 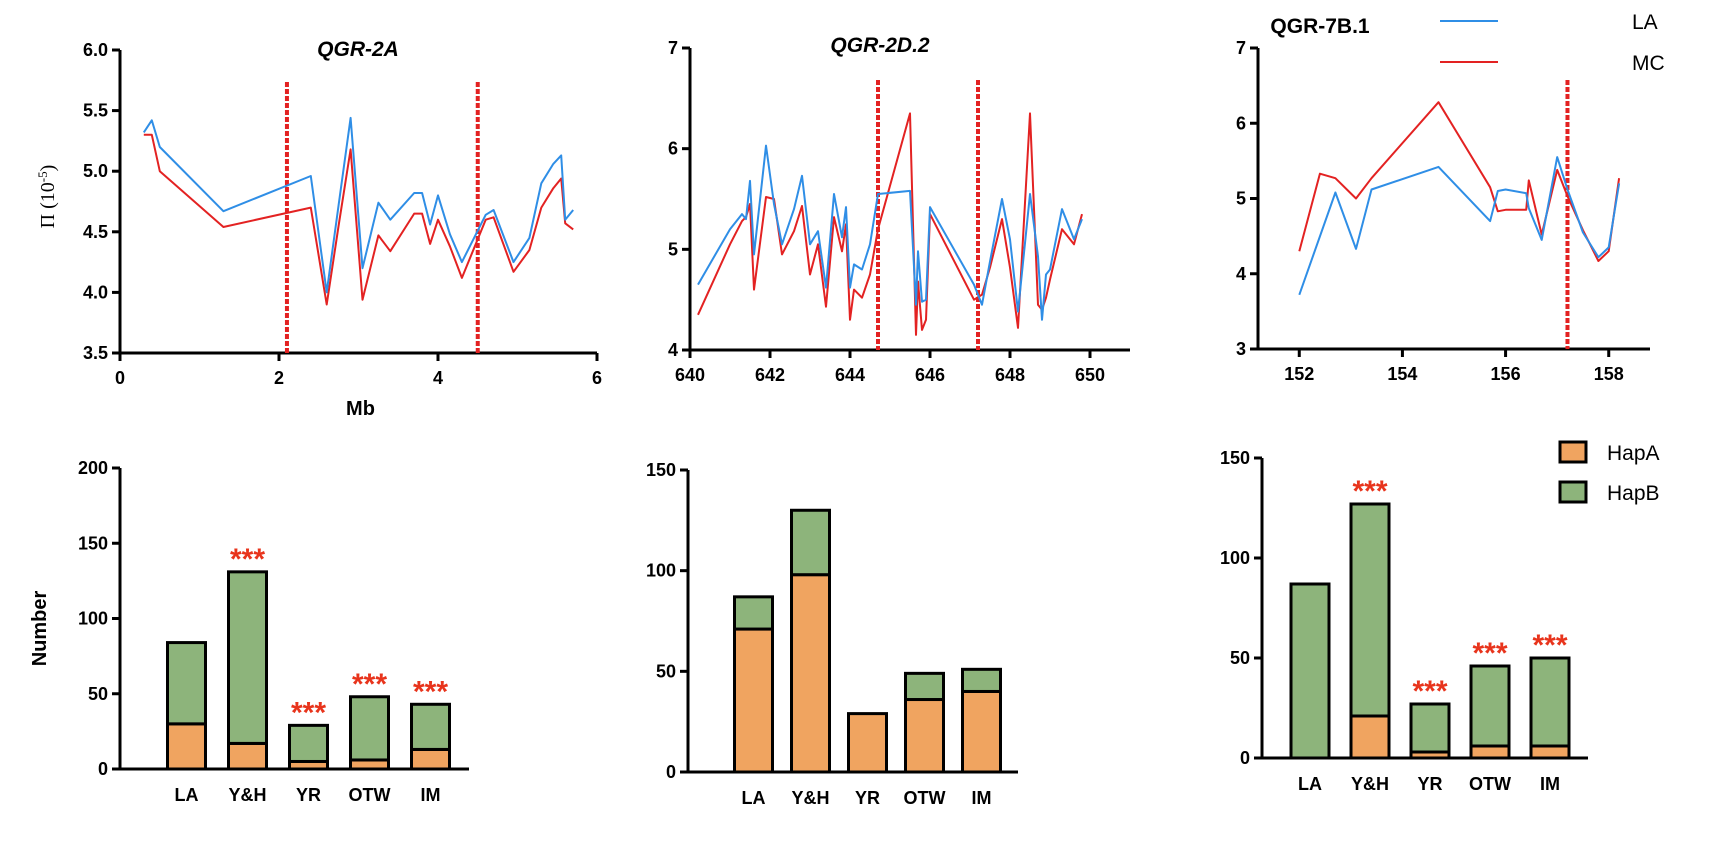 What do you see at coordinates (360, 409) in the screenshot?
I see `x-axis-title: Mb` at bounding box center [360, 409].